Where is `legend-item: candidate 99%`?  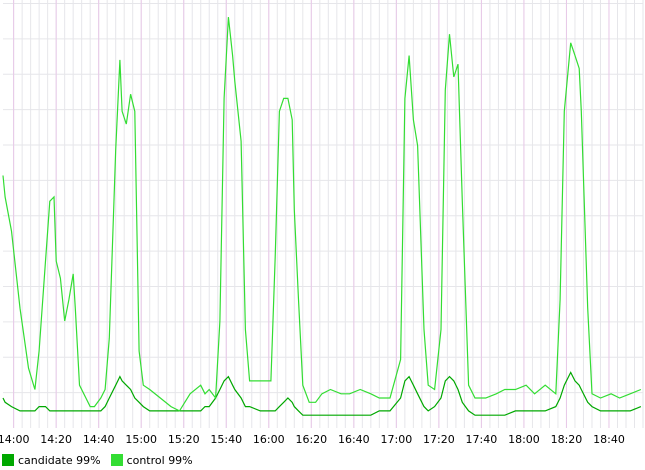 legend-item: candidate 99% is located at coordinates (50, 460).